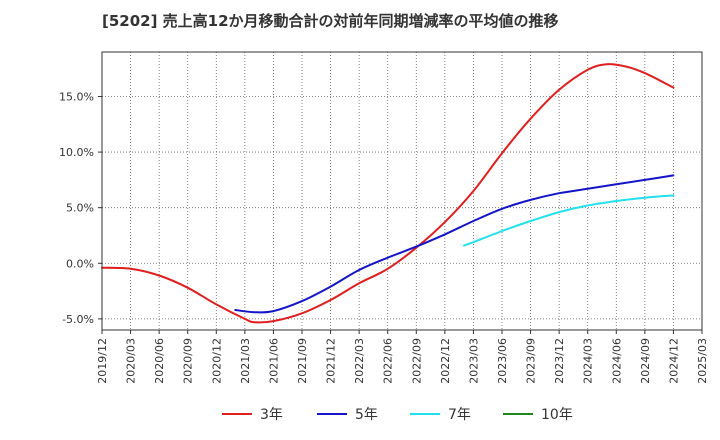  What do you see at coordinates (445, 361) in the screenshot?
I see `x-tick-label: 2022/12` at bounding box center [445, 361].